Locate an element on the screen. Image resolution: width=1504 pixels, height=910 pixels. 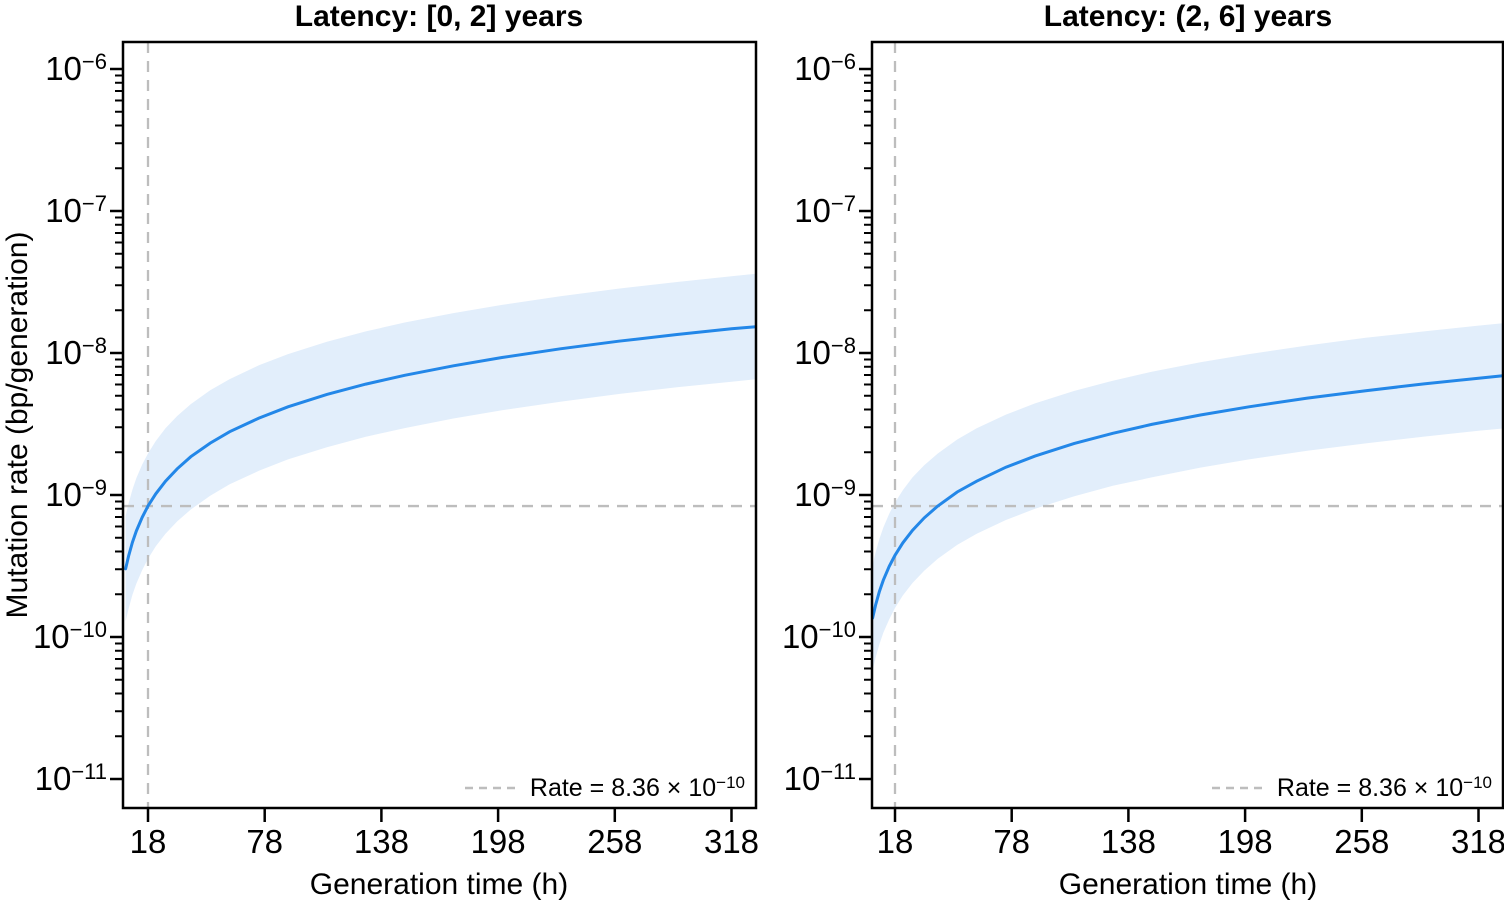
panel-title-left: Latency: [0, 2] years is located at coordinates (439, 16).